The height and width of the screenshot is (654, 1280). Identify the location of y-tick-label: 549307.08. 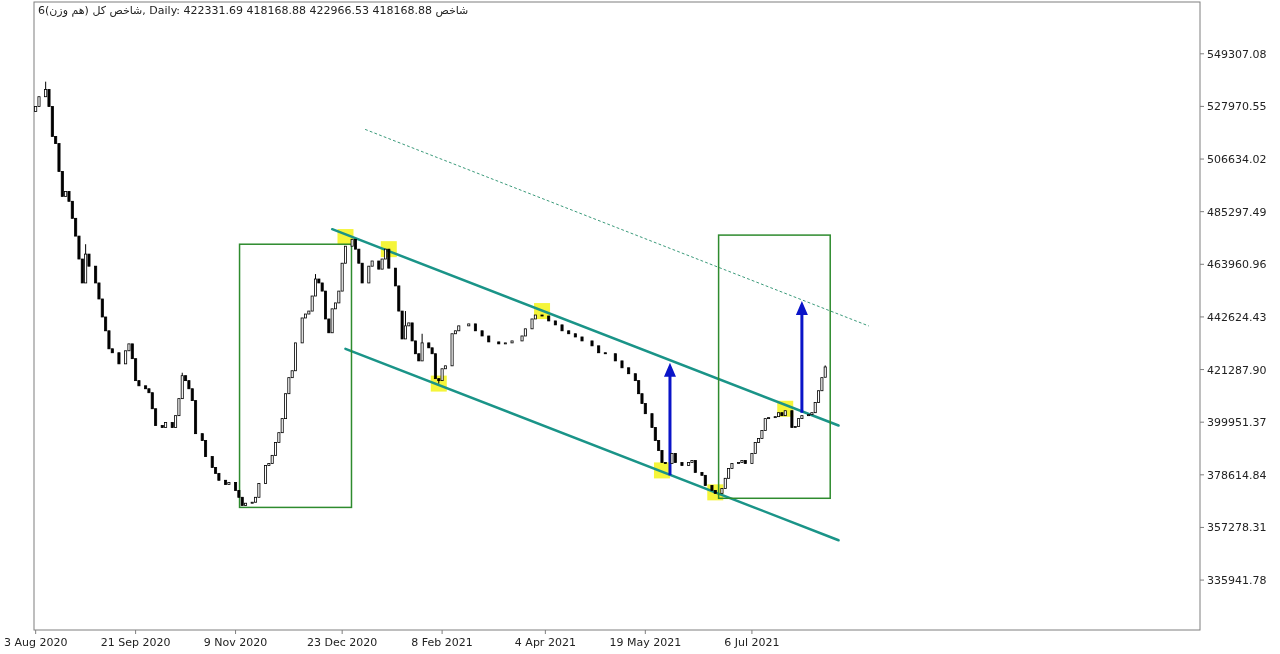
(1237, 54).